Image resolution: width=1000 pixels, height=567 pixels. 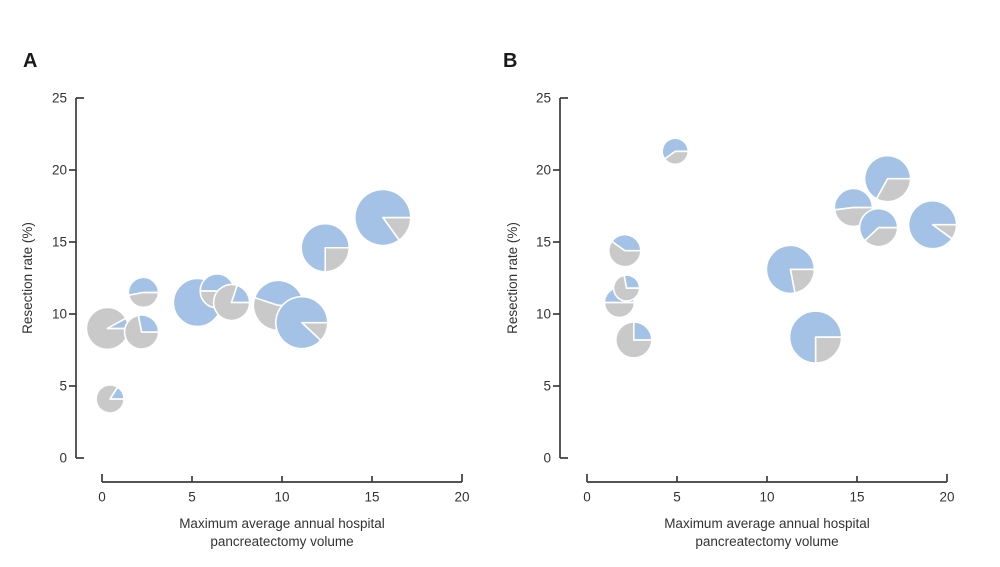 What do you see at coordinates (510, 61) in the screenshot?
I see `panel-letter: B` at bounding box center [510, 61].